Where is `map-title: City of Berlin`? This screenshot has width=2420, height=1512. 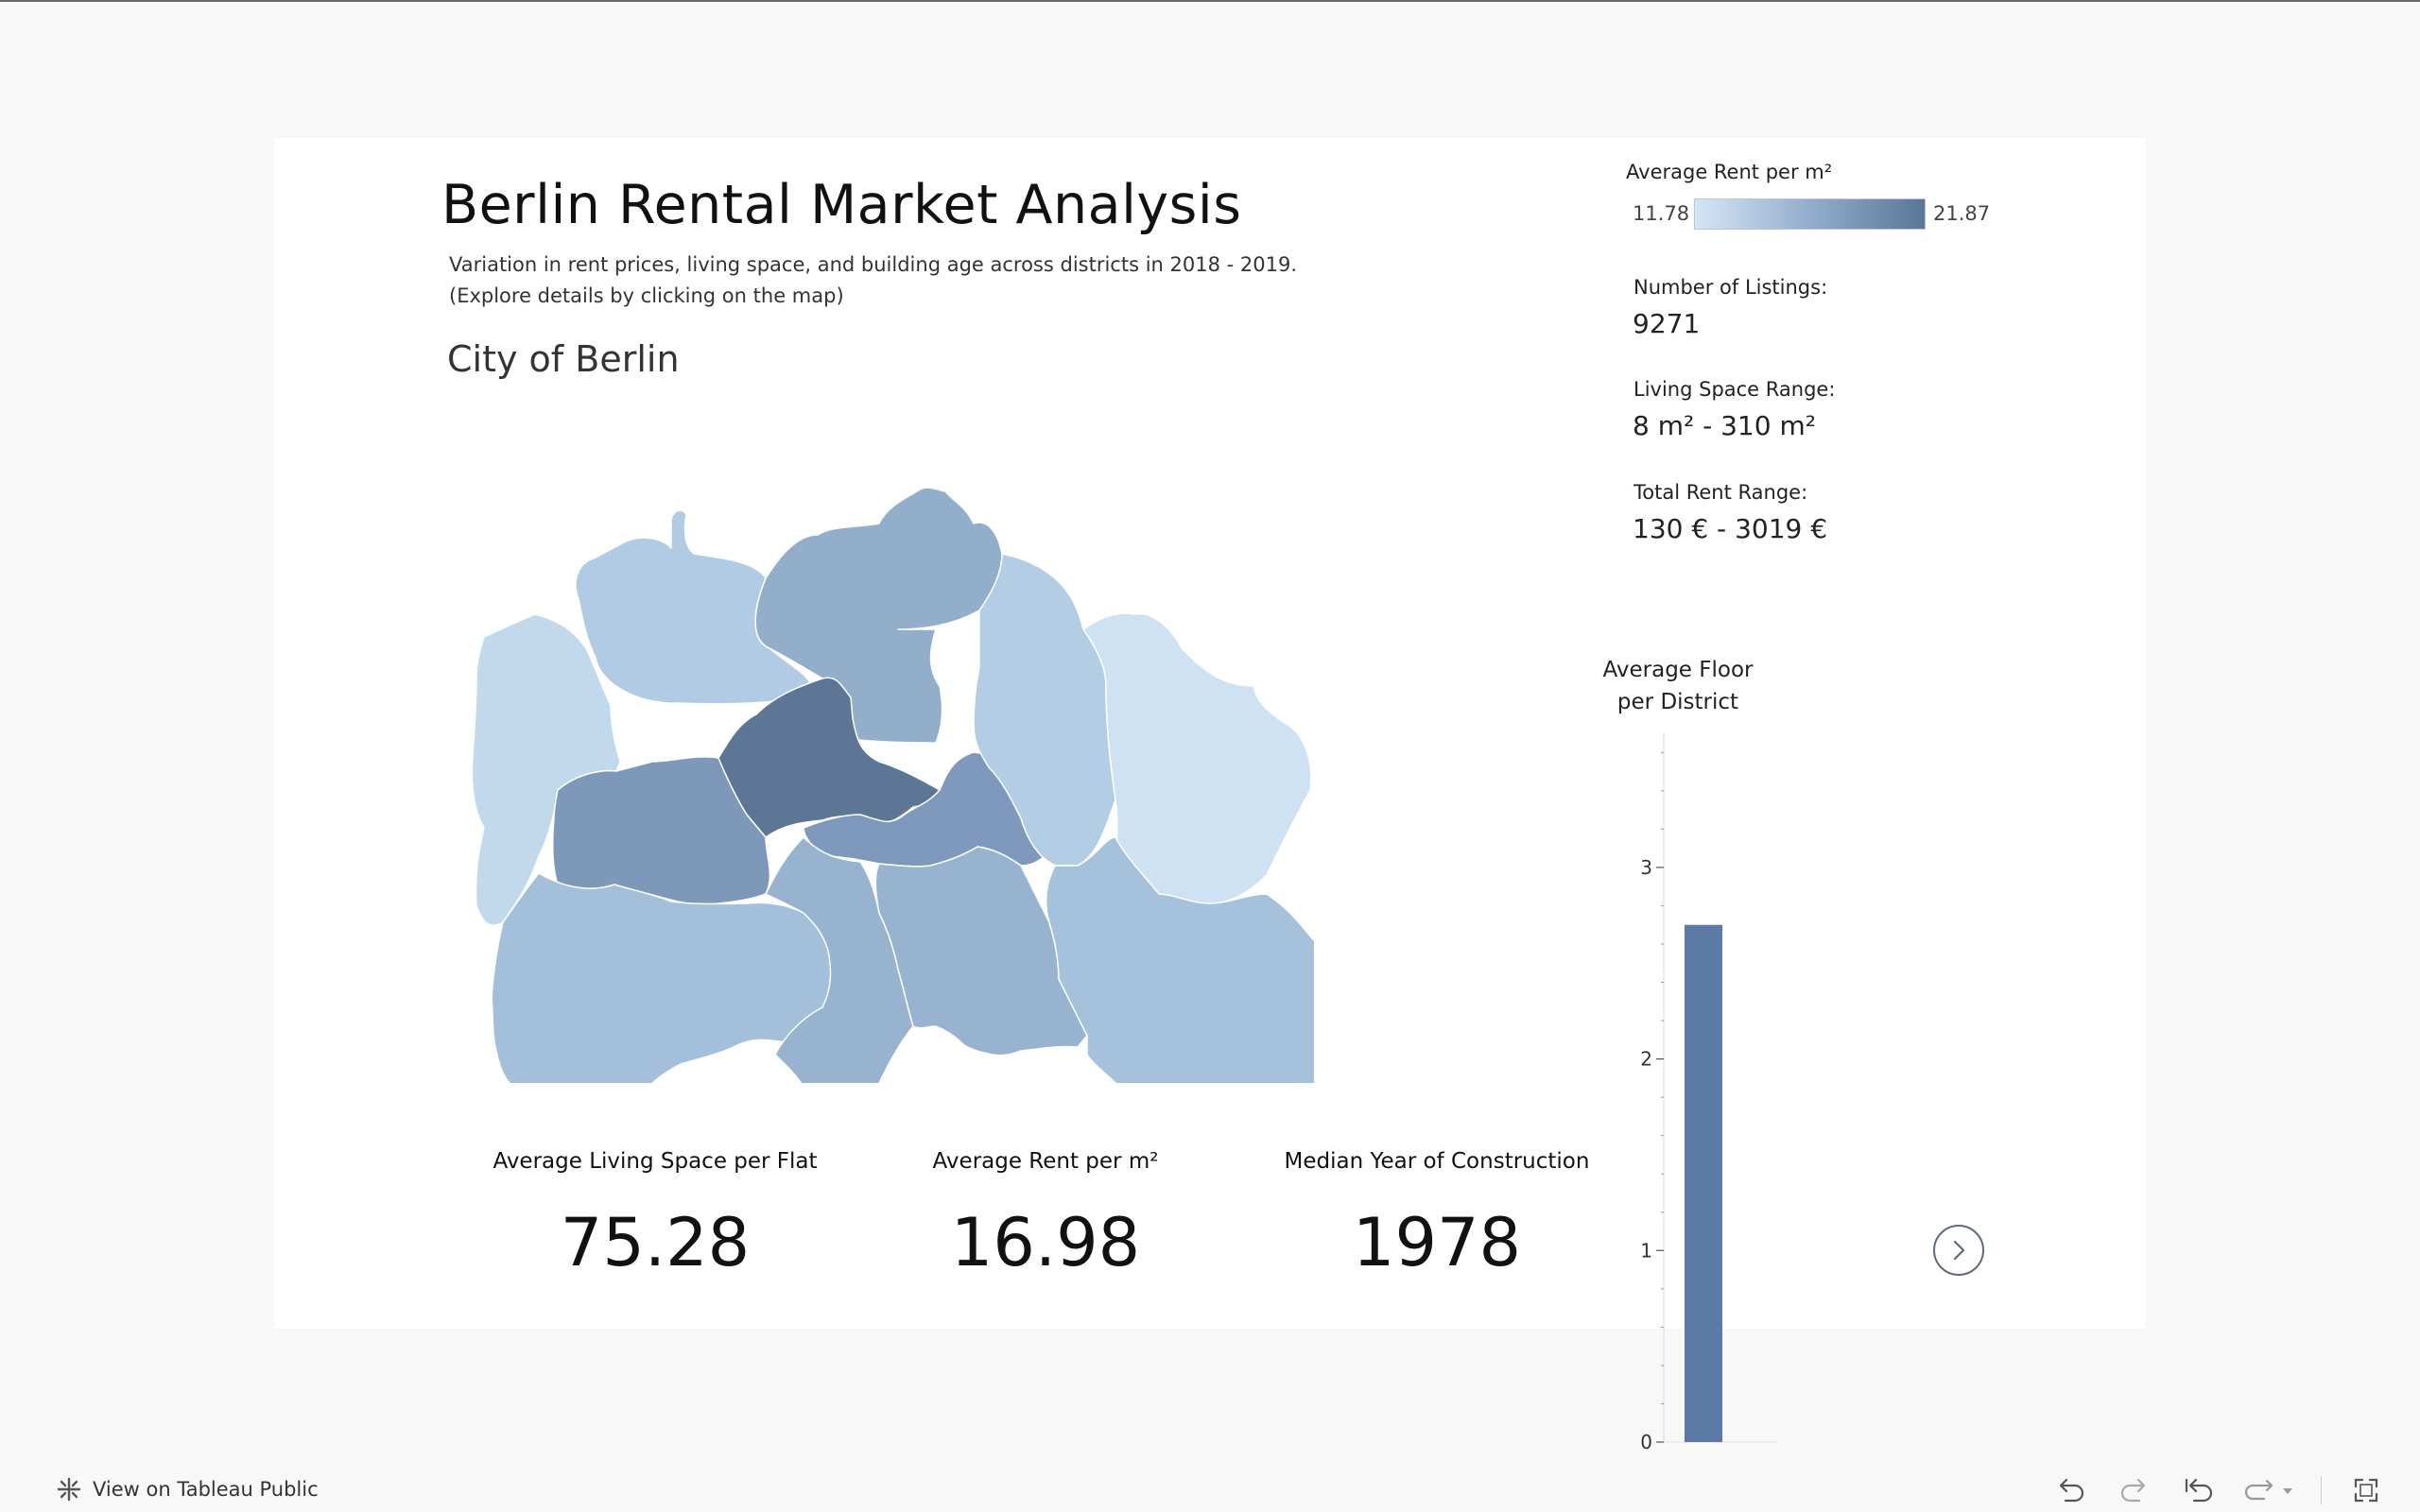 map-title: City of Berlin is located at coordinates (563, 359).